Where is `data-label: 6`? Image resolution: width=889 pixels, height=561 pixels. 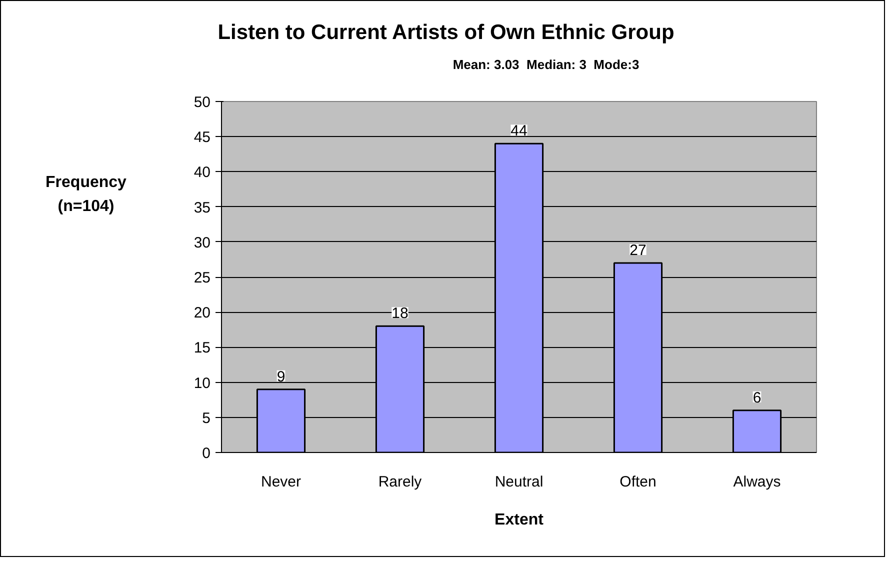 data-label: 6 is located at coordinates (757, 397).